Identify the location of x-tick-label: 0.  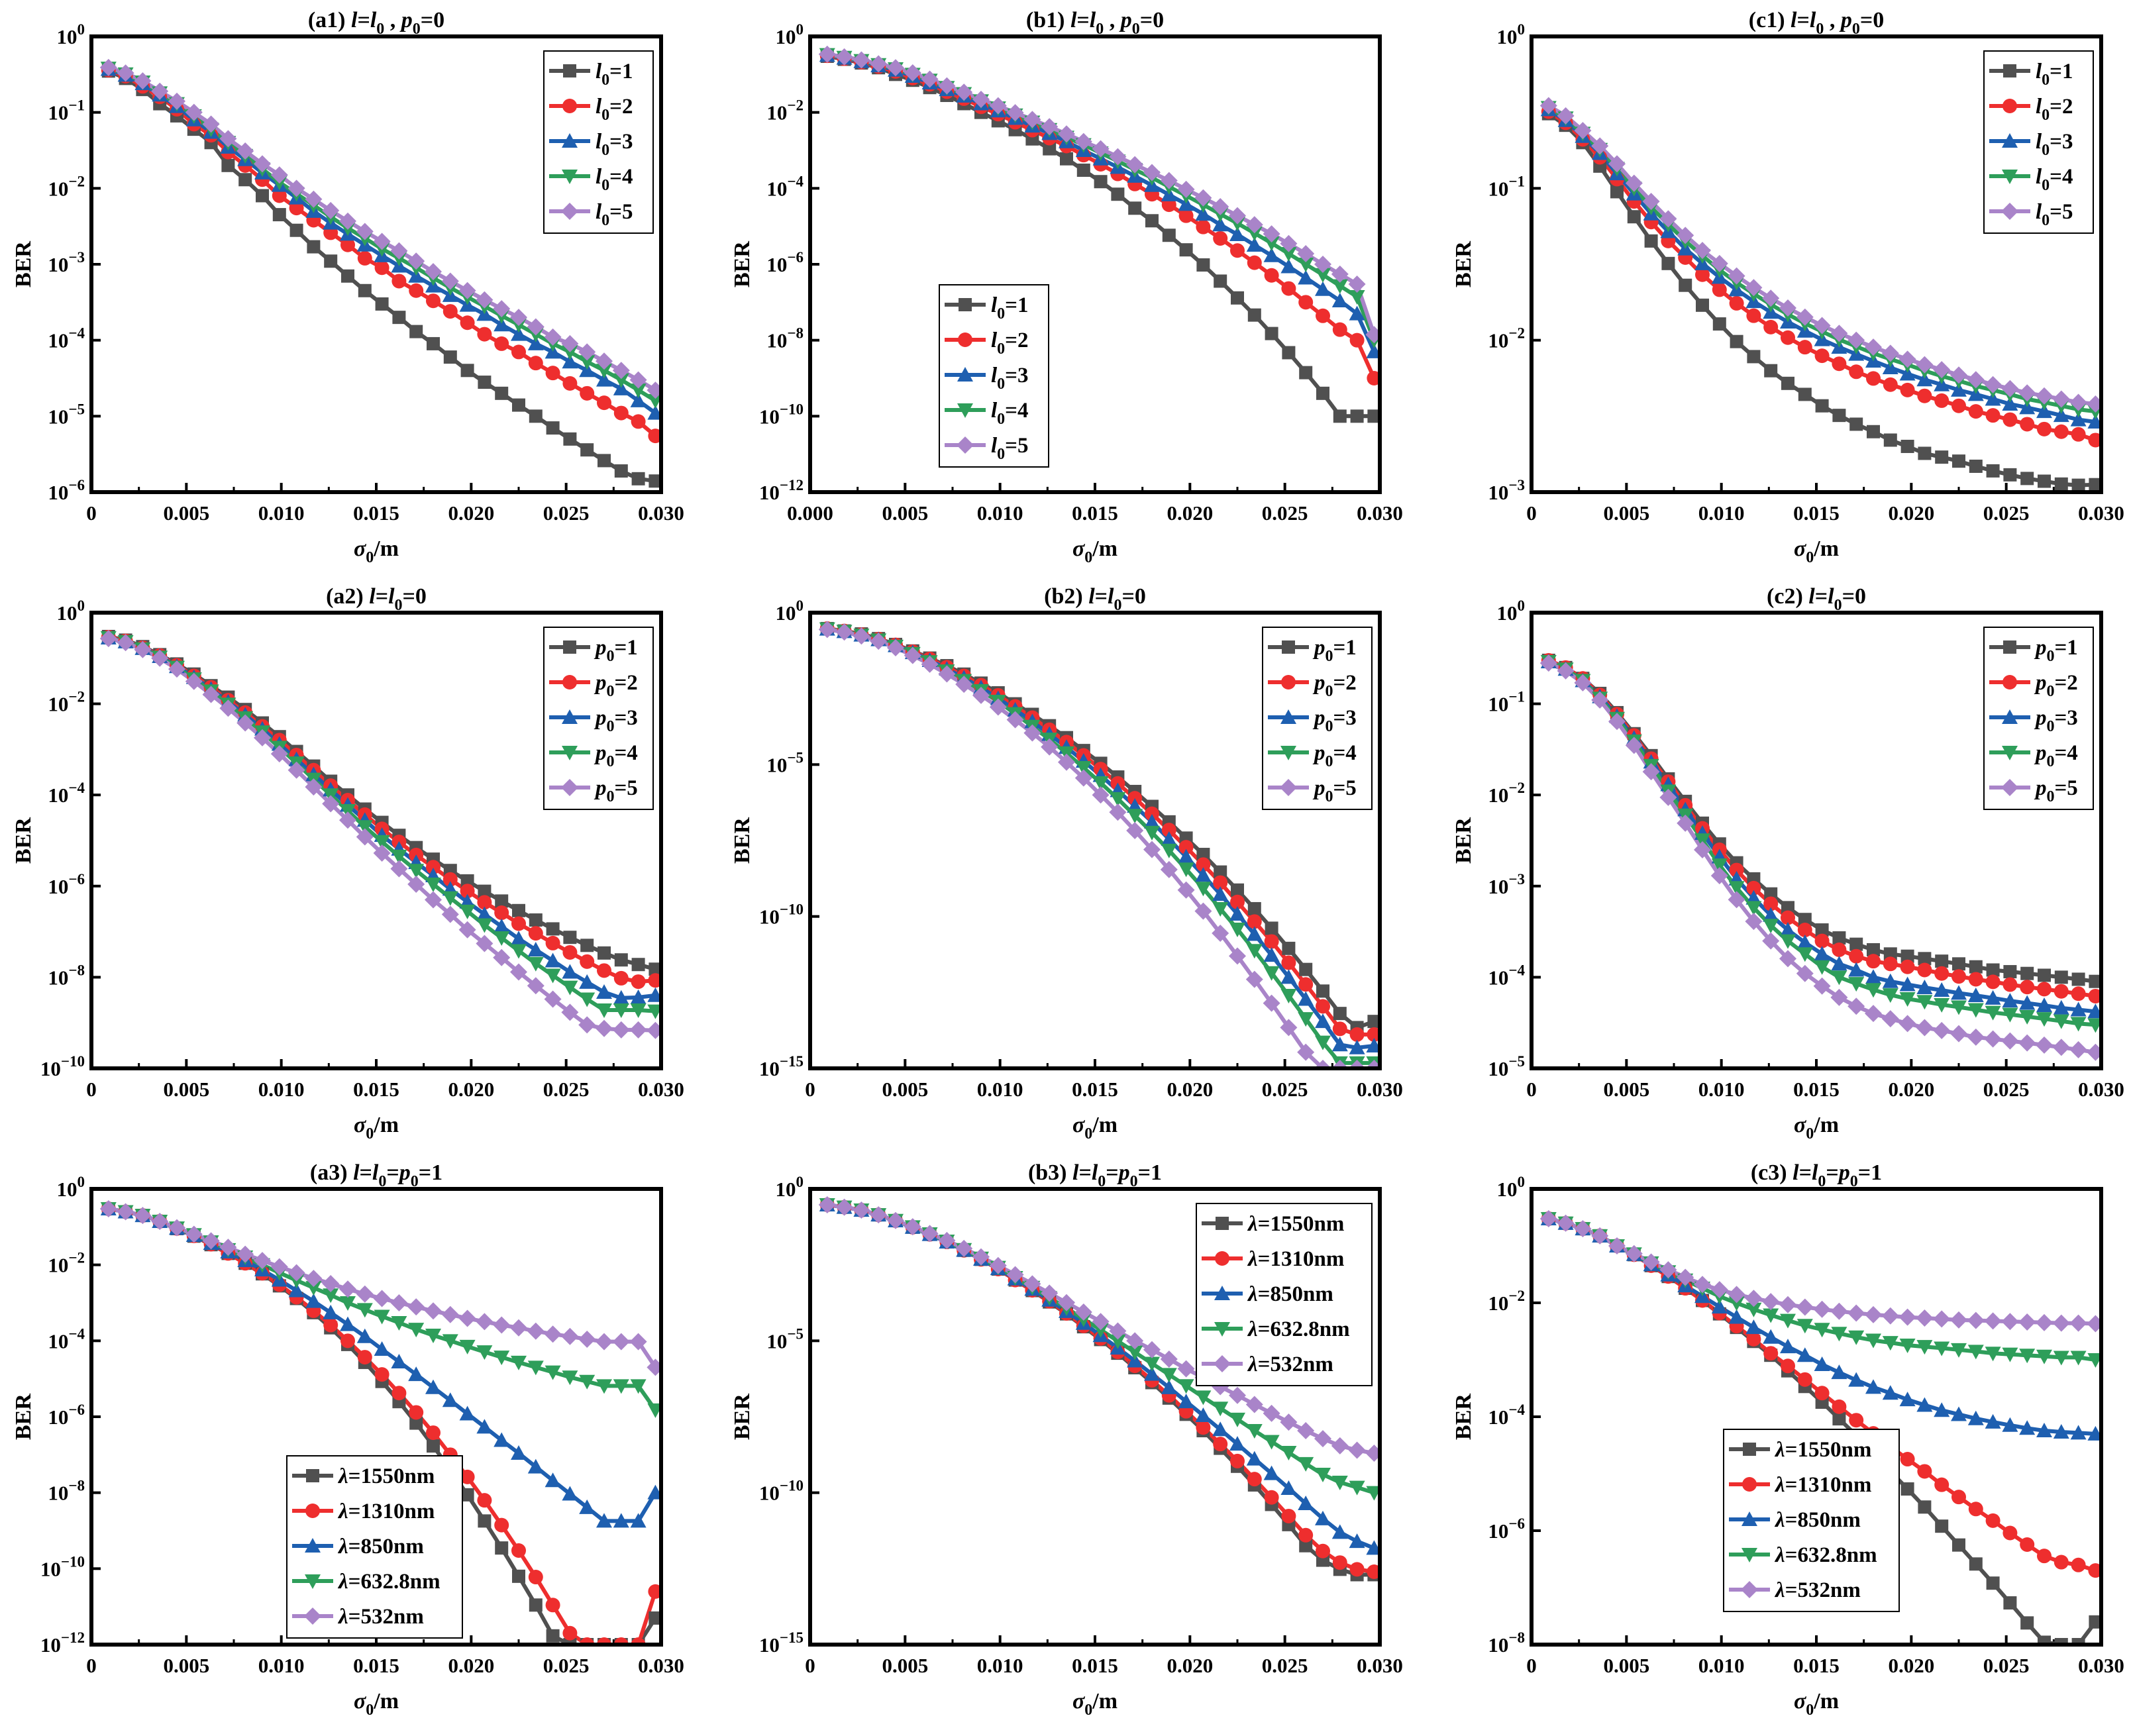
(91, 513).